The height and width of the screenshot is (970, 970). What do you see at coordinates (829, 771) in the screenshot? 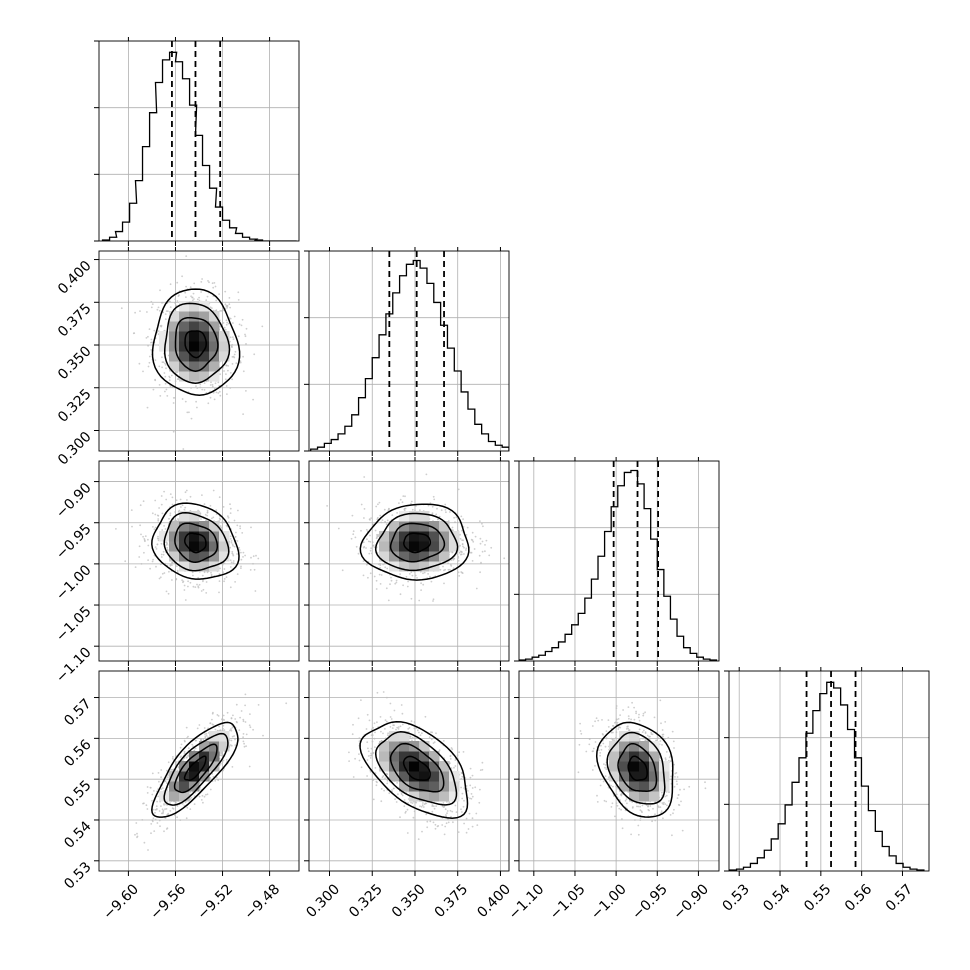
I see `panel-frame` at bounding box center [829, 771].